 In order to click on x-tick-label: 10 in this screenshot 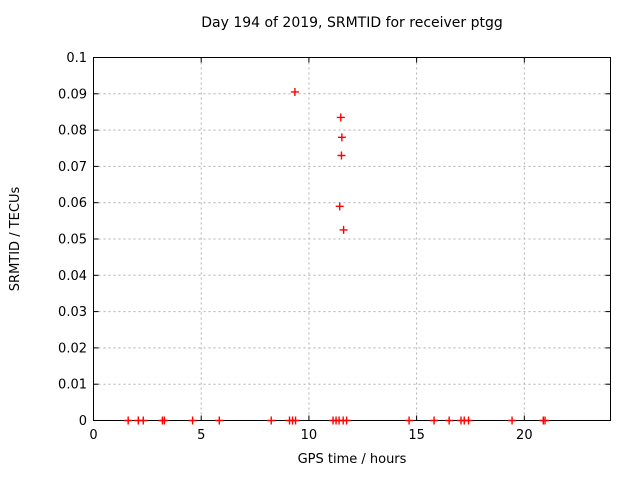, I will do `click(309, 435)`.